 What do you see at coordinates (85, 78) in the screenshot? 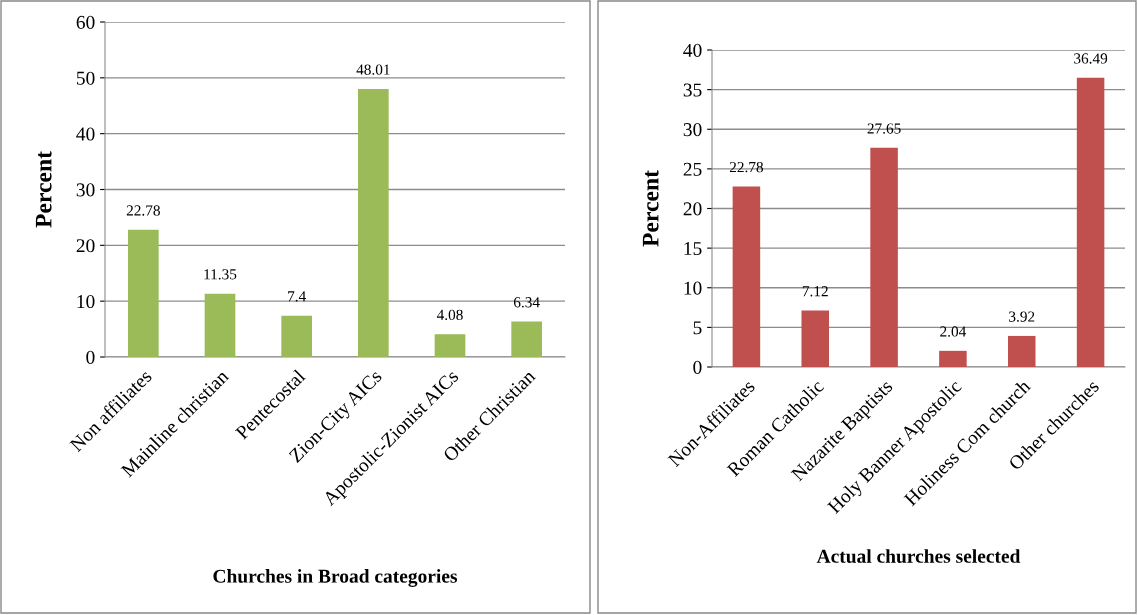
I see `y-tick-label: 50` at bounding box center [85, 78].